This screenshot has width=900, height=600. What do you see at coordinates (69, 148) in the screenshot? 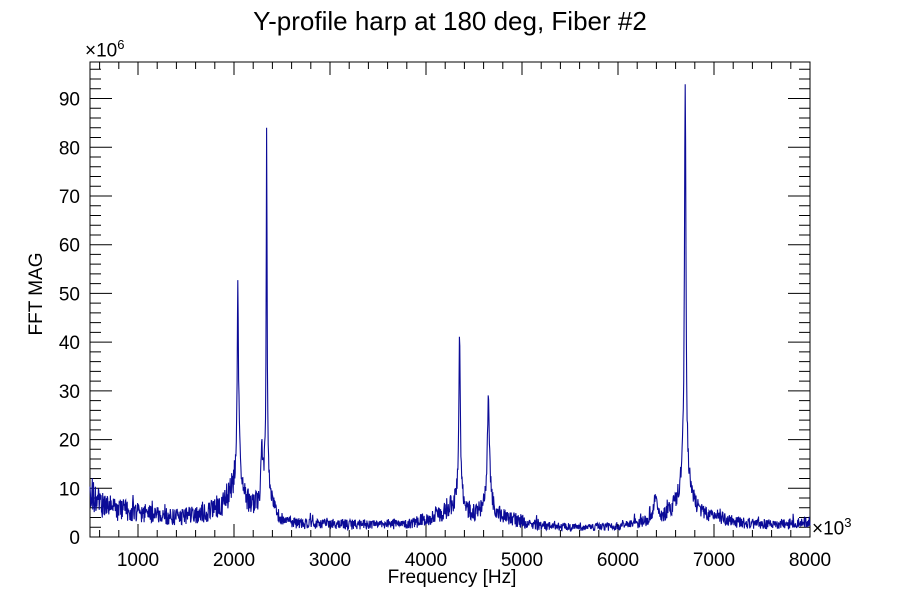
I see `y-tick-label: 80` at bounding box center [69, 148].